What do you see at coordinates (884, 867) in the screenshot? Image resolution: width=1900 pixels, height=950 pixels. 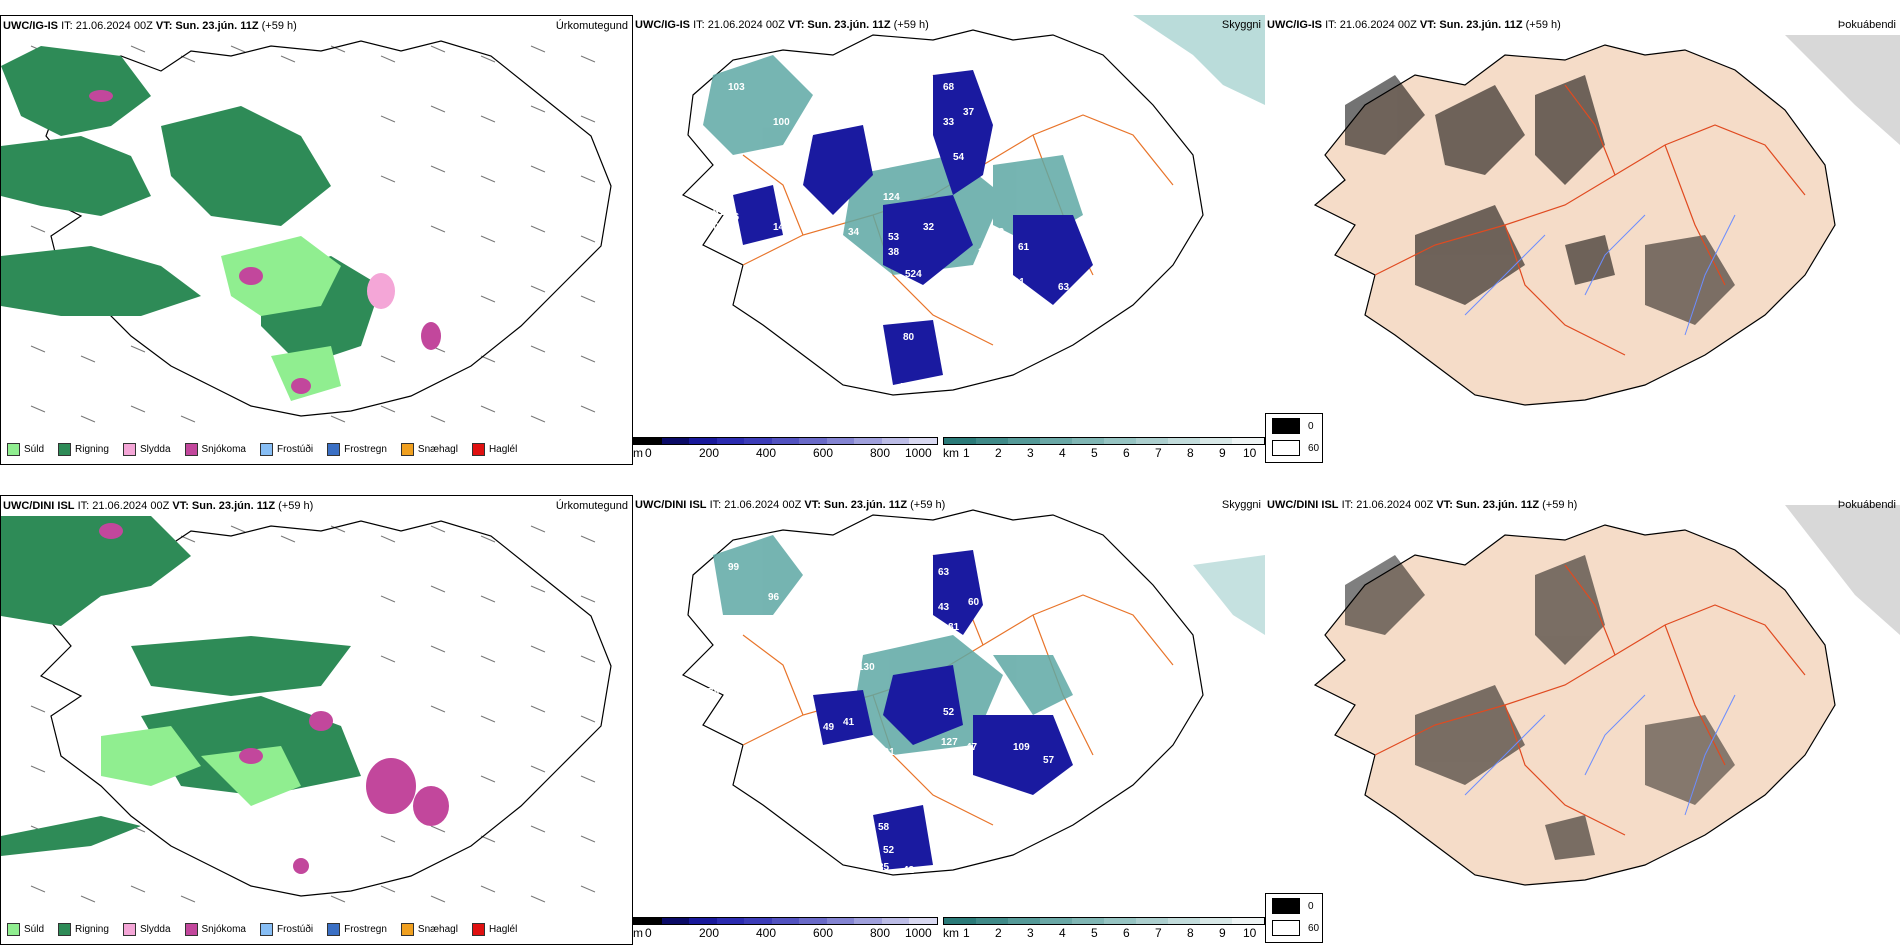 I see `value-label: 35` at bounding box center [884, 867].